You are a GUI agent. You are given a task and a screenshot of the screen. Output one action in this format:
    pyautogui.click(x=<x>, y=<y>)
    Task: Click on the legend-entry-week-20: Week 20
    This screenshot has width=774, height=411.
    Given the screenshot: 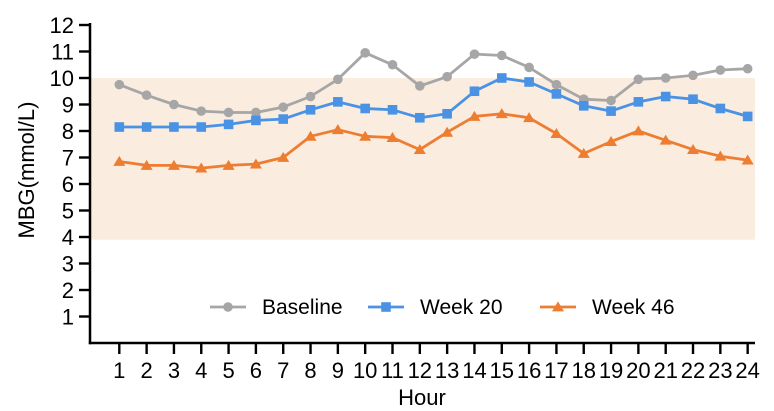 What is the action you would take?
    pyautogui.click(x=435, y=307)
    